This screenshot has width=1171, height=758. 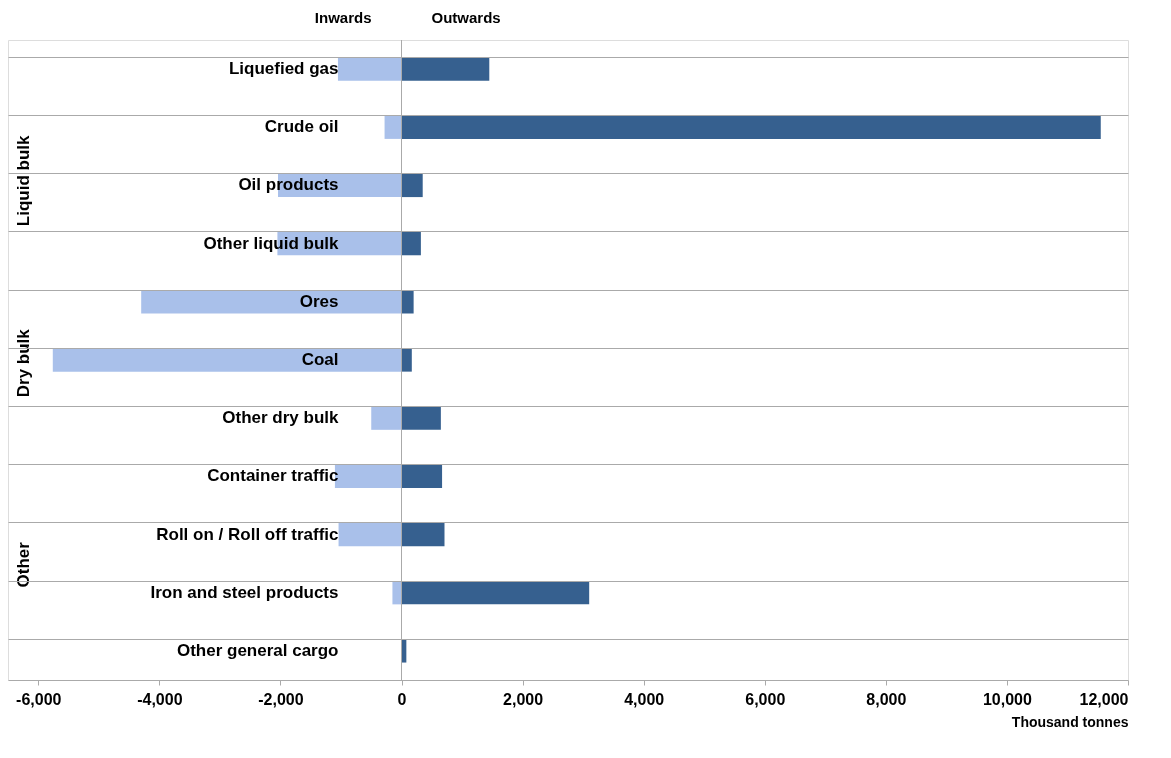 What do you see at coordinates (273, 476) in the screenshot?
I see `y-tick-label: Container traffic` at bounding box center [273, 476].